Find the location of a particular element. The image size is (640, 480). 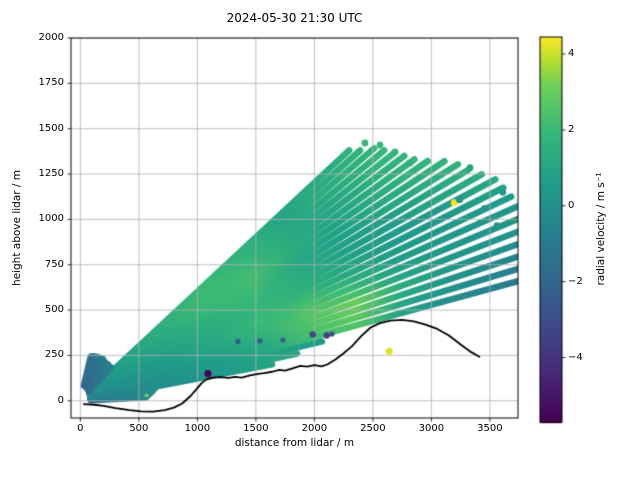

y-tick-label: 250 is located at coordinates (54, 355).